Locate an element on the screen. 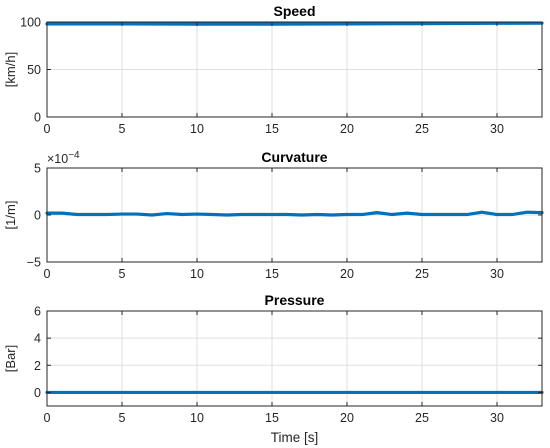 This screenshot has width=550, height=448. y-axis-label: [Bar] is located at coordinates (10, 358).